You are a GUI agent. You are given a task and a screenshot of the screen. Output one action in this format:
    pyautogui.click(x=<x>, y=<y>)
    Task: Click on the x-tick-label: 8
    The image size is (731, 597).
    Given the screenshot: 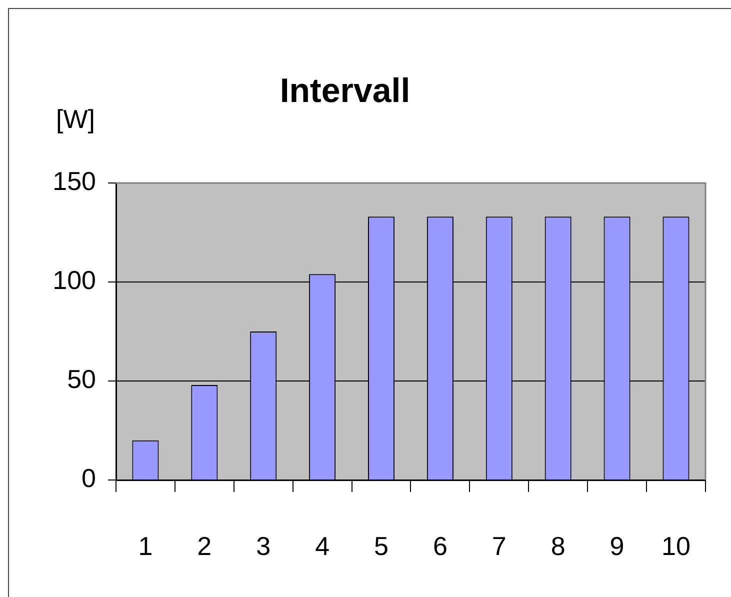 What is the action you would take?
    pyautogui.click(x=558, y=545)
    